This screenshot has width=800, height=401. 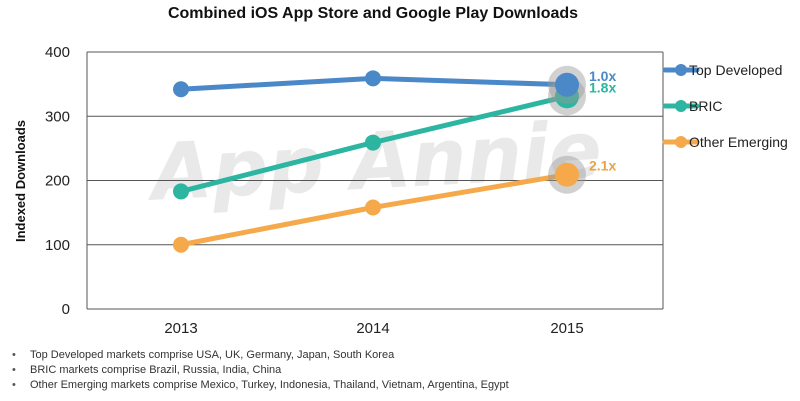 I want to click on multiplier-label-bric: 1.8x, so click(x=602, y=87).